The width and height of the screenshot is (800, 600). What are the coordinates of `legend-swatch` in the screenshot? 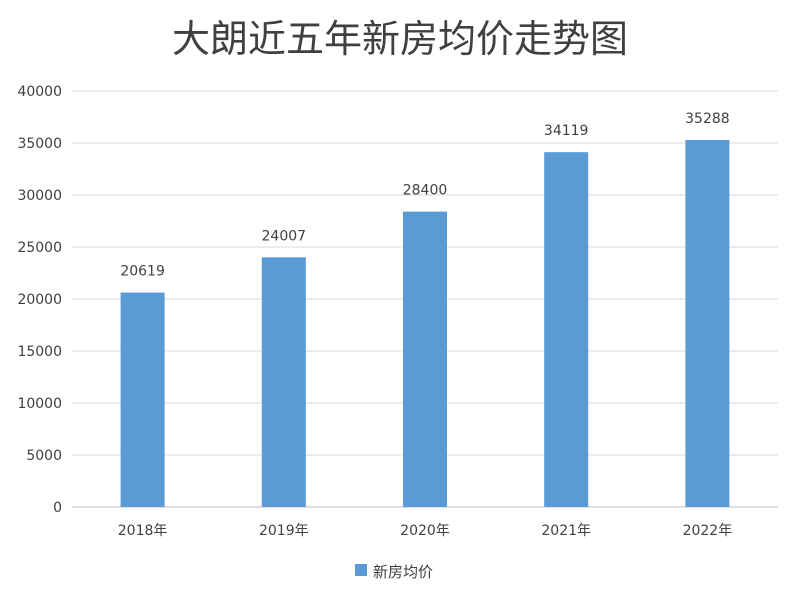 It's located at (361, 570).